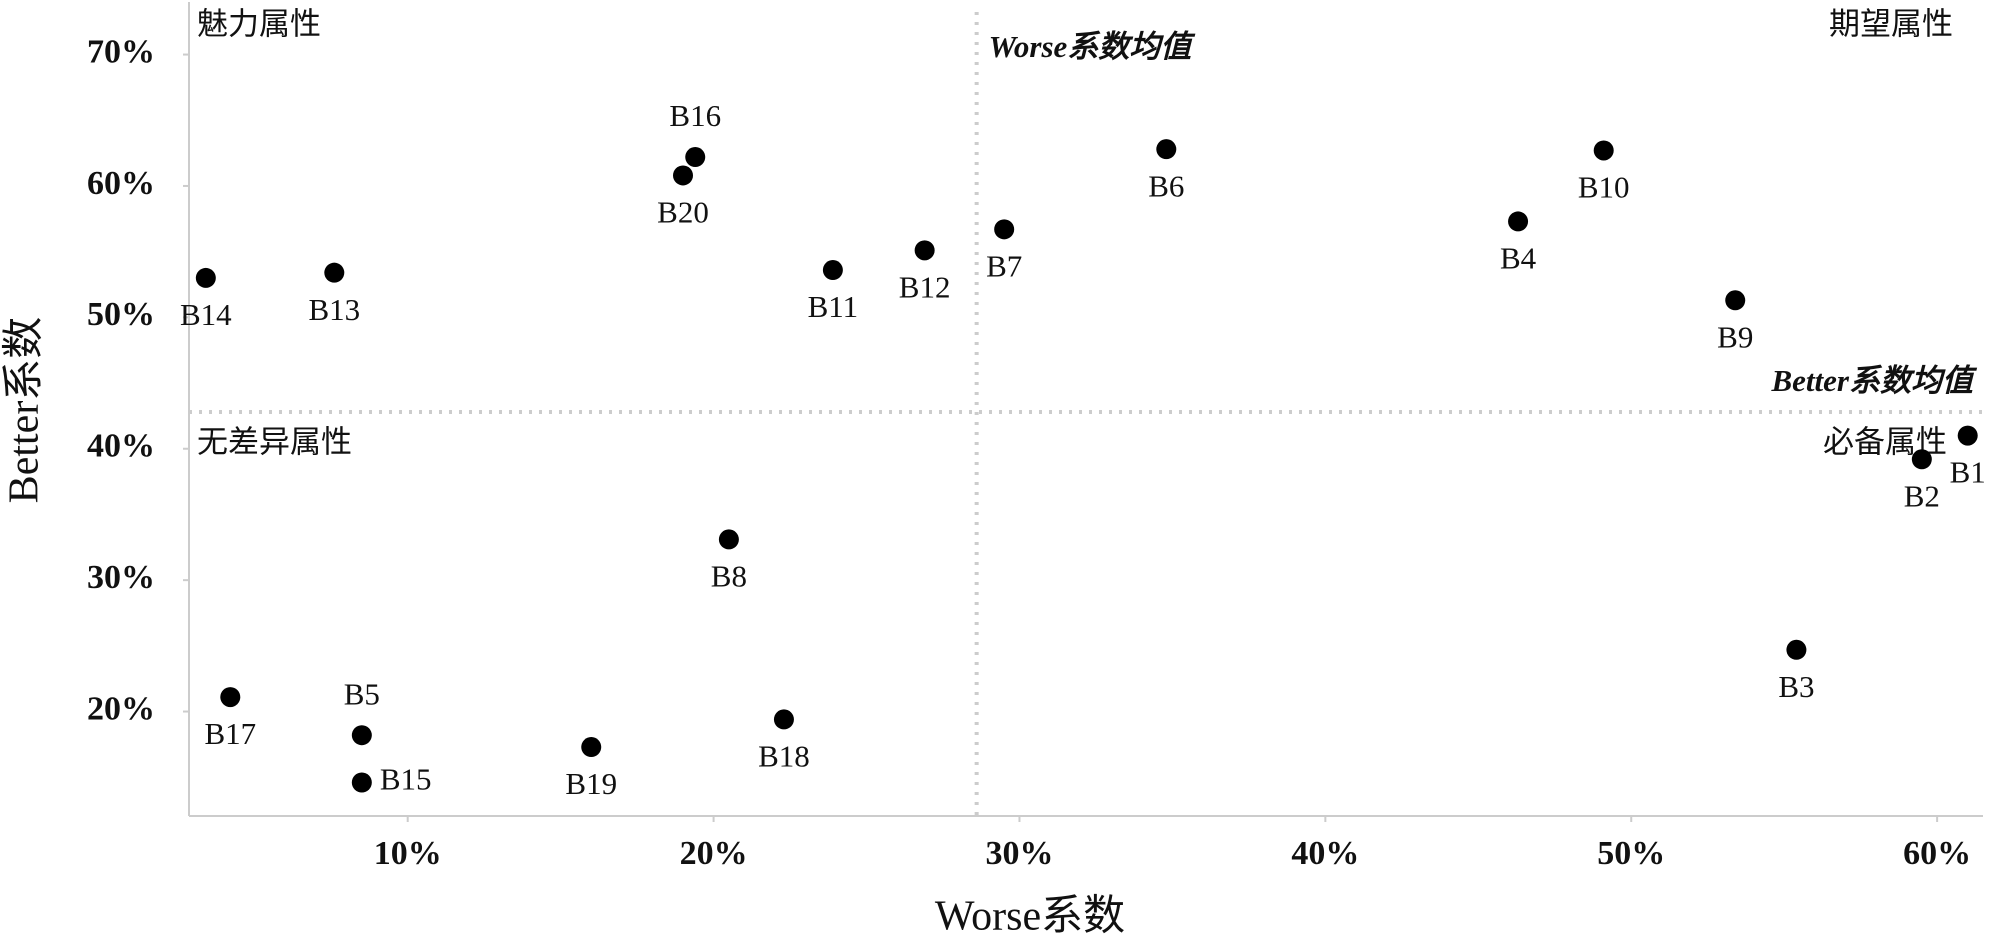 The image size is (2000, 950). What do you see at coordinates (683, 212) in the screenshot?
I see `point-label: B20` at bounding box center [683, 212].